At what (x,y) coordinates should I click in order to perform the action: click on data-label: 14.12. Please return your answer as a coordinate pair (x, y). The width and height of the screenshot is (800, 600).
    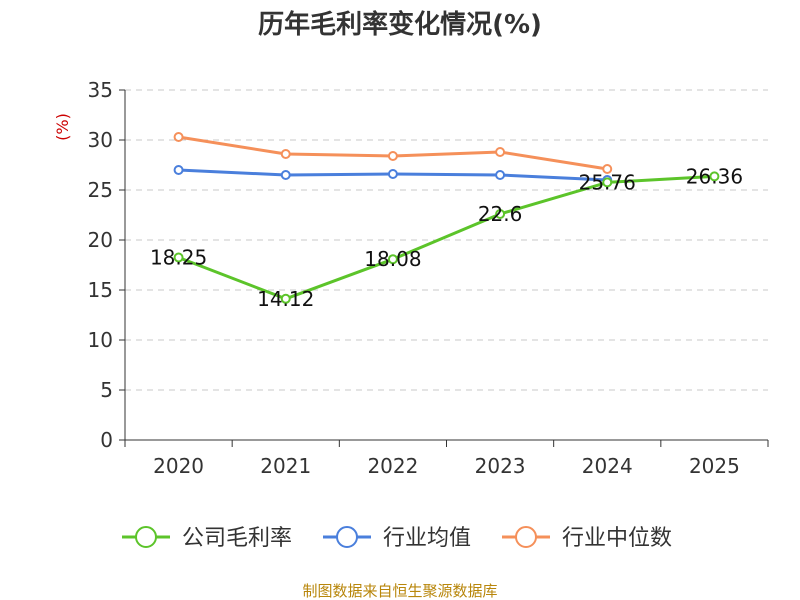
    Looking at the image, I should click on (285, 299).